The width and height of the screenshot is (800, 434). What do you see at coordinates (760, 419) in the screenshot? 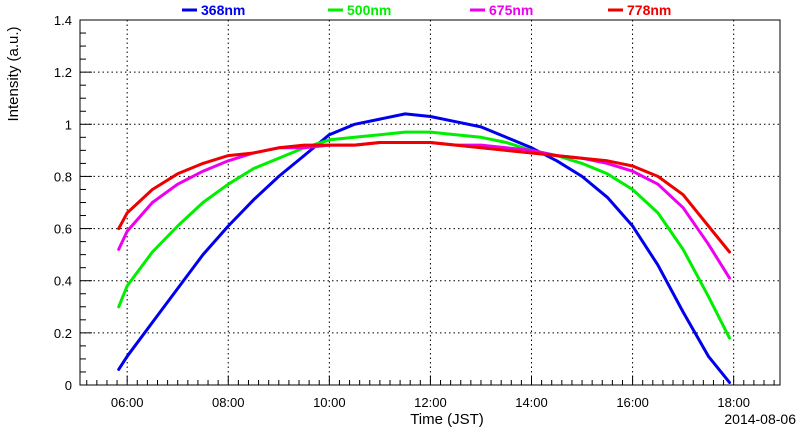
I see `date-label: 2014-08-06` at bounding box center [760, 419].